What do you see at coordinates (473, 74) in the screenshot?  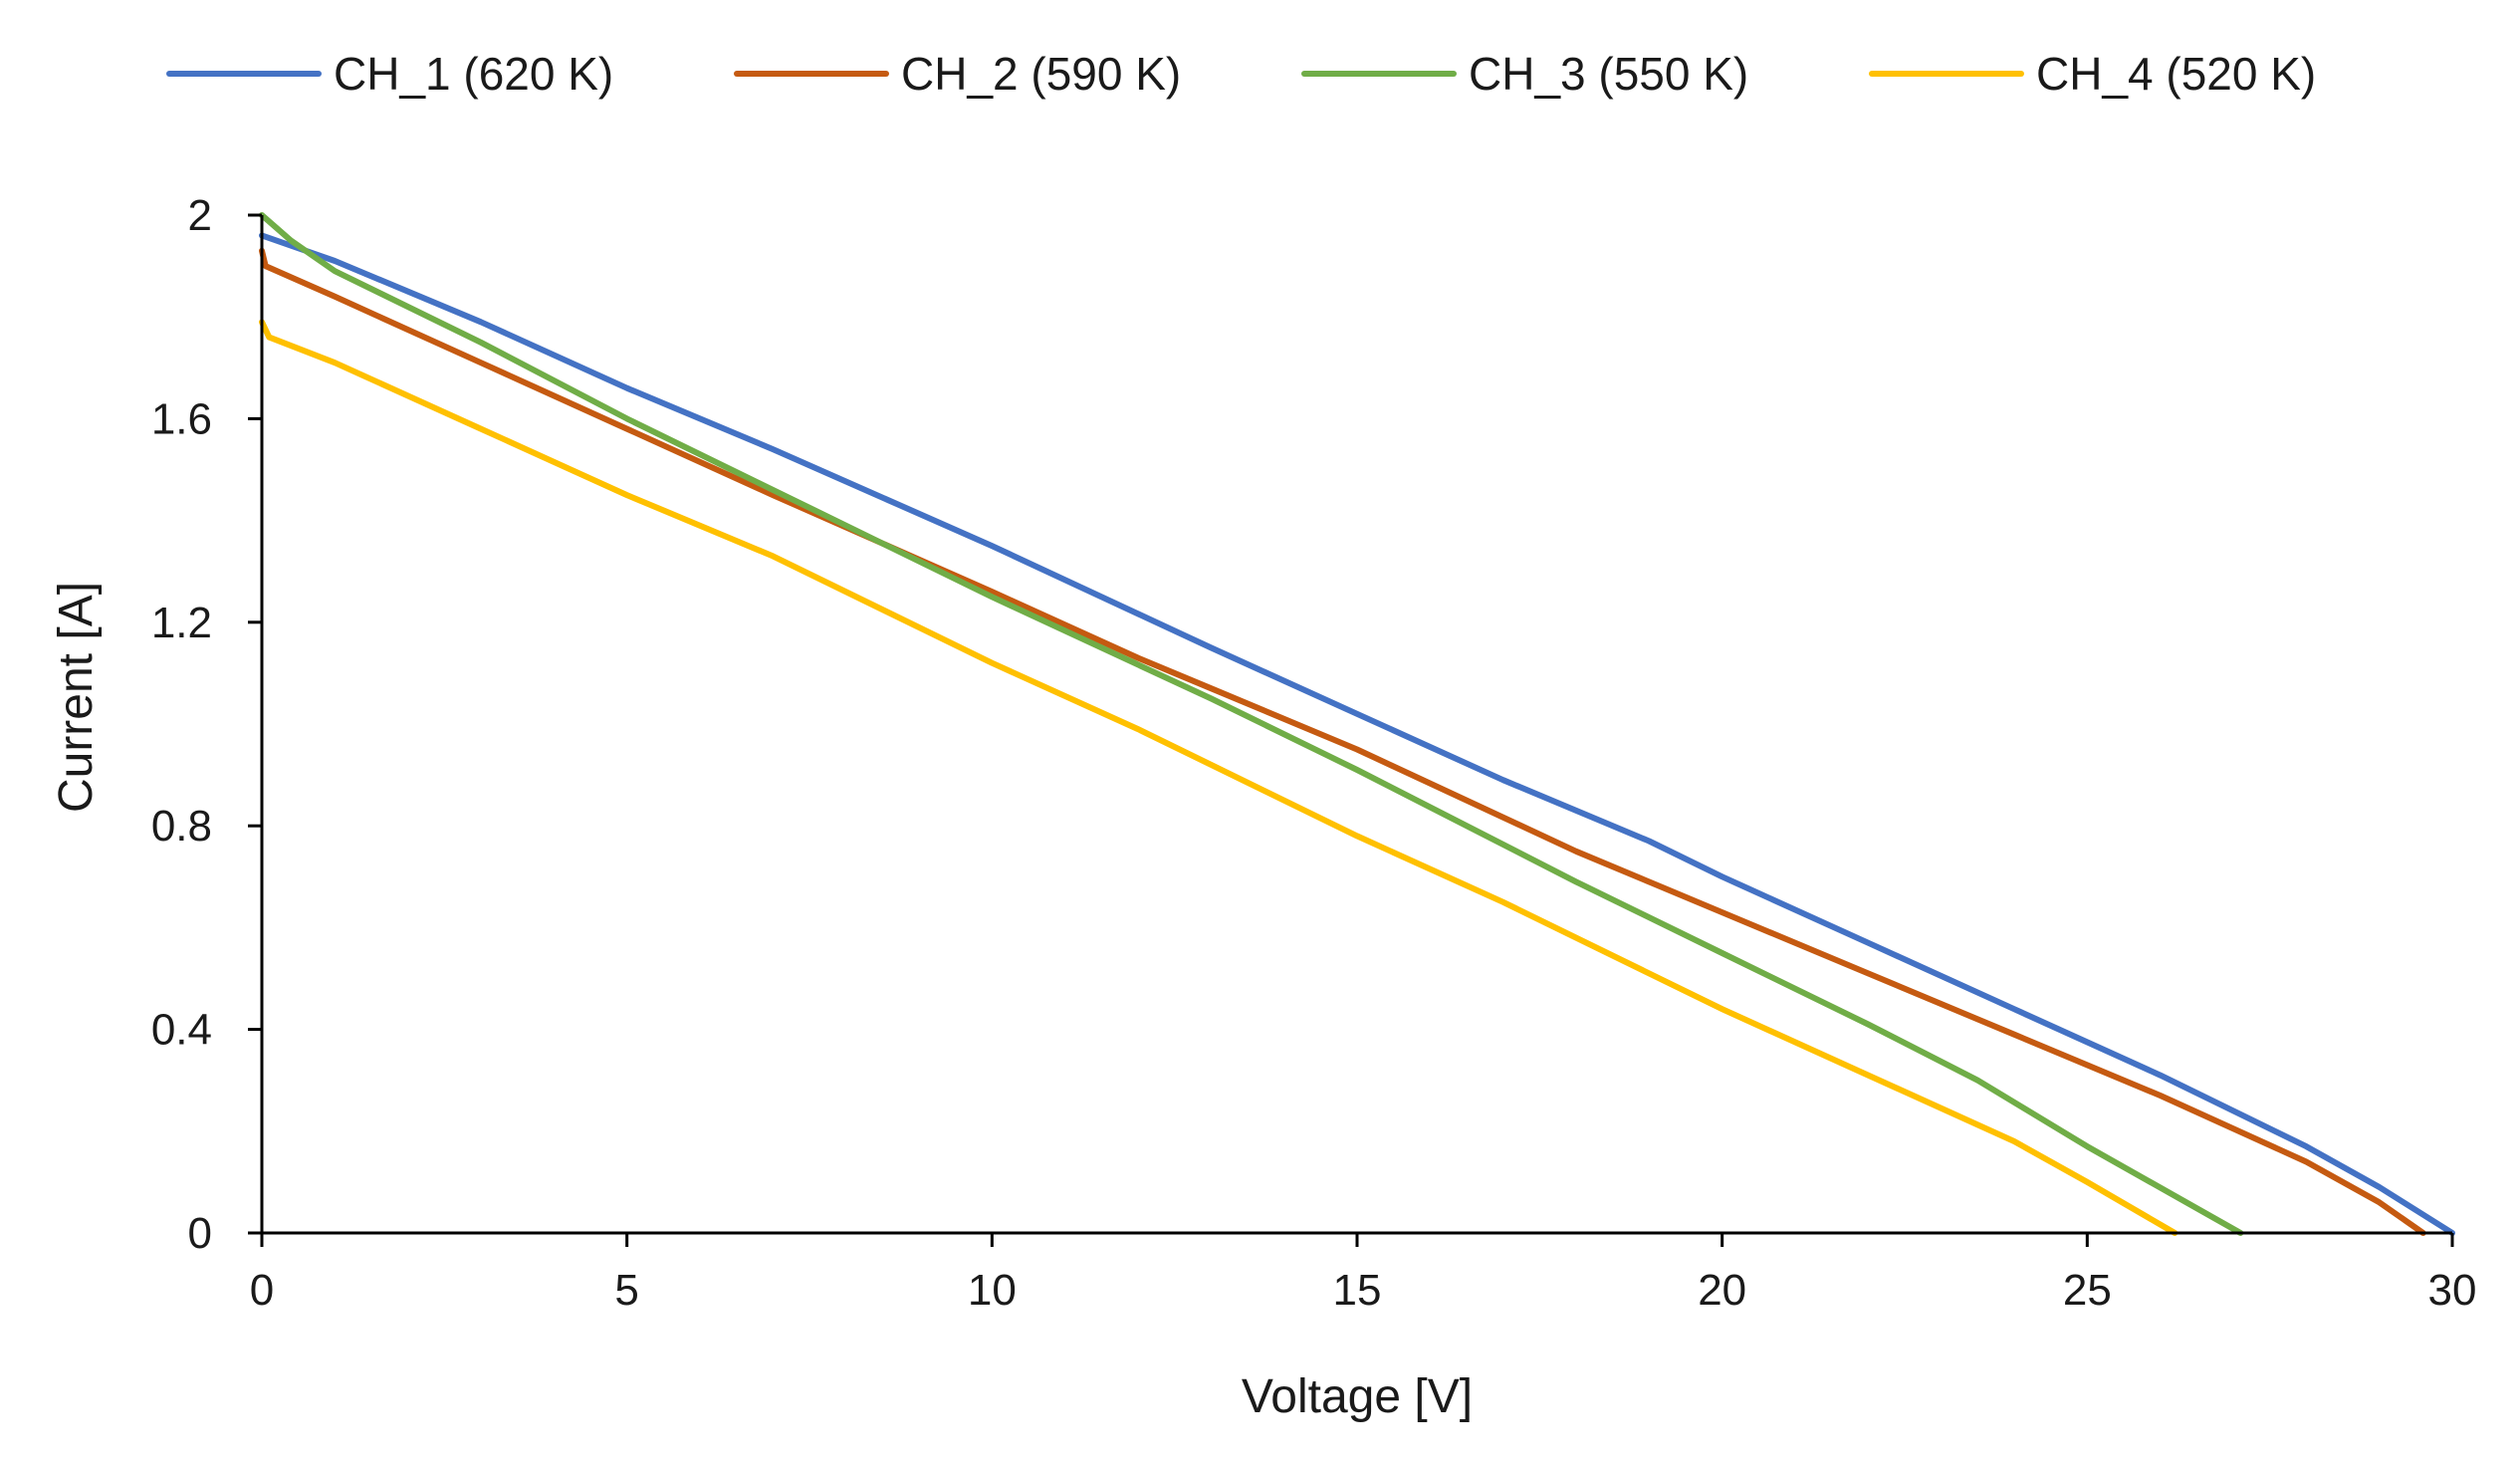 I see `legend-label-1: CH_1 (620 K)` at bounding box center [473, 74].